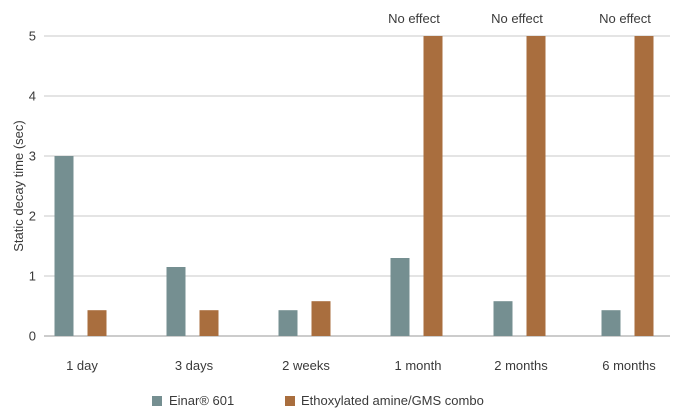 The width and height of the screenshot is (673, 410). Describe the element at coordinates (32, 96) in the screenshot. I see `y-tick-4: 4` at that location.